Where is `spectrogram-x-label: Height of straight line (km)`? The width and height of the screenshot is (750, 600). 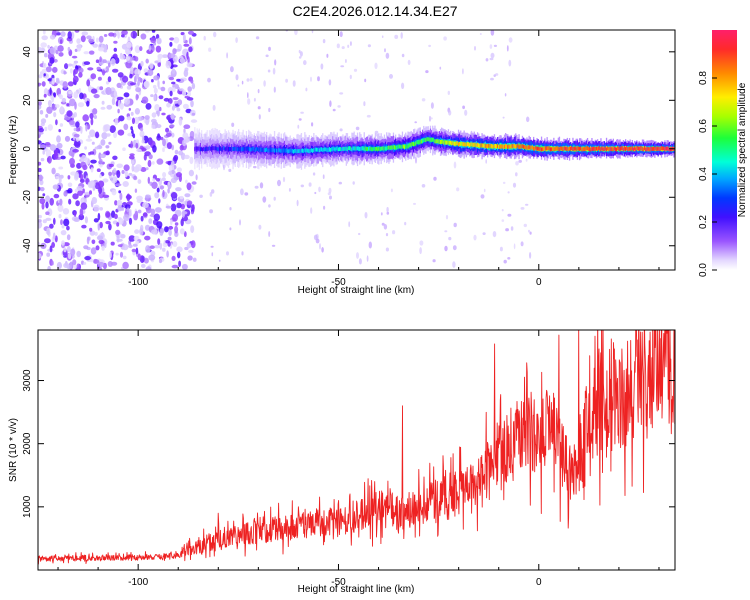
spectrogram-x-label: Height of straight line (km) is located at coordinates (356, 290).